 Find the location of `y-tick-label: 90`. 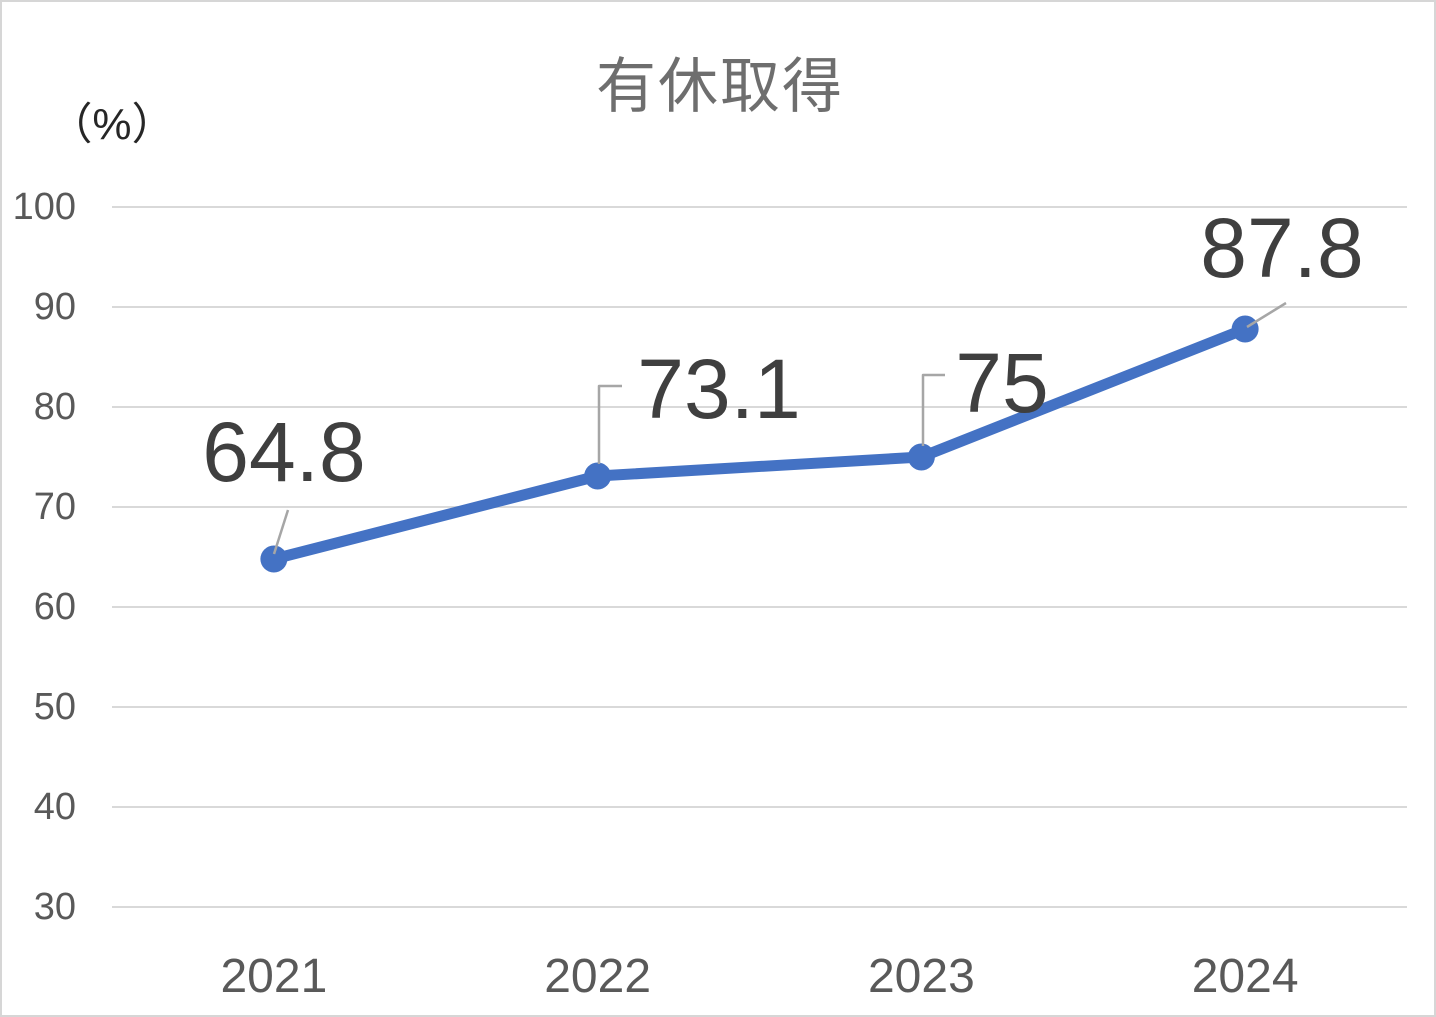

y-tick-label: 90 is located at coordinates (54, 307).